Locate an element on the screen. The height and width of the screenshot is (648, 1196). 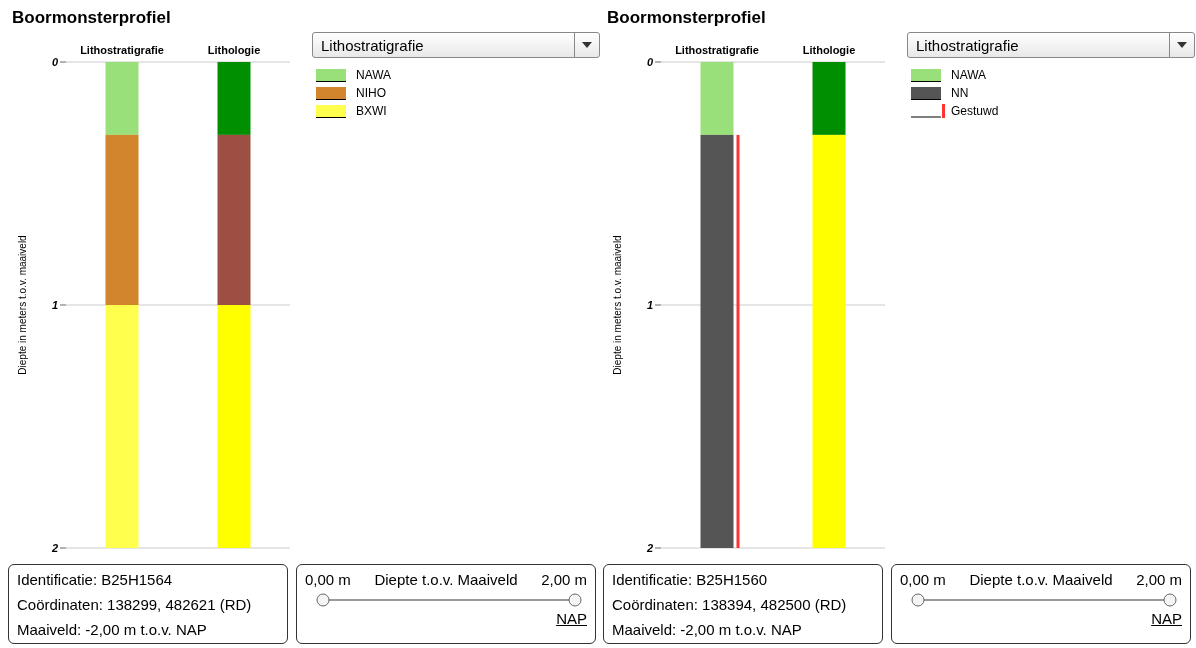
text: Coördinaten: 138299, 482621 (RD) is located at coordinates (135, 605).